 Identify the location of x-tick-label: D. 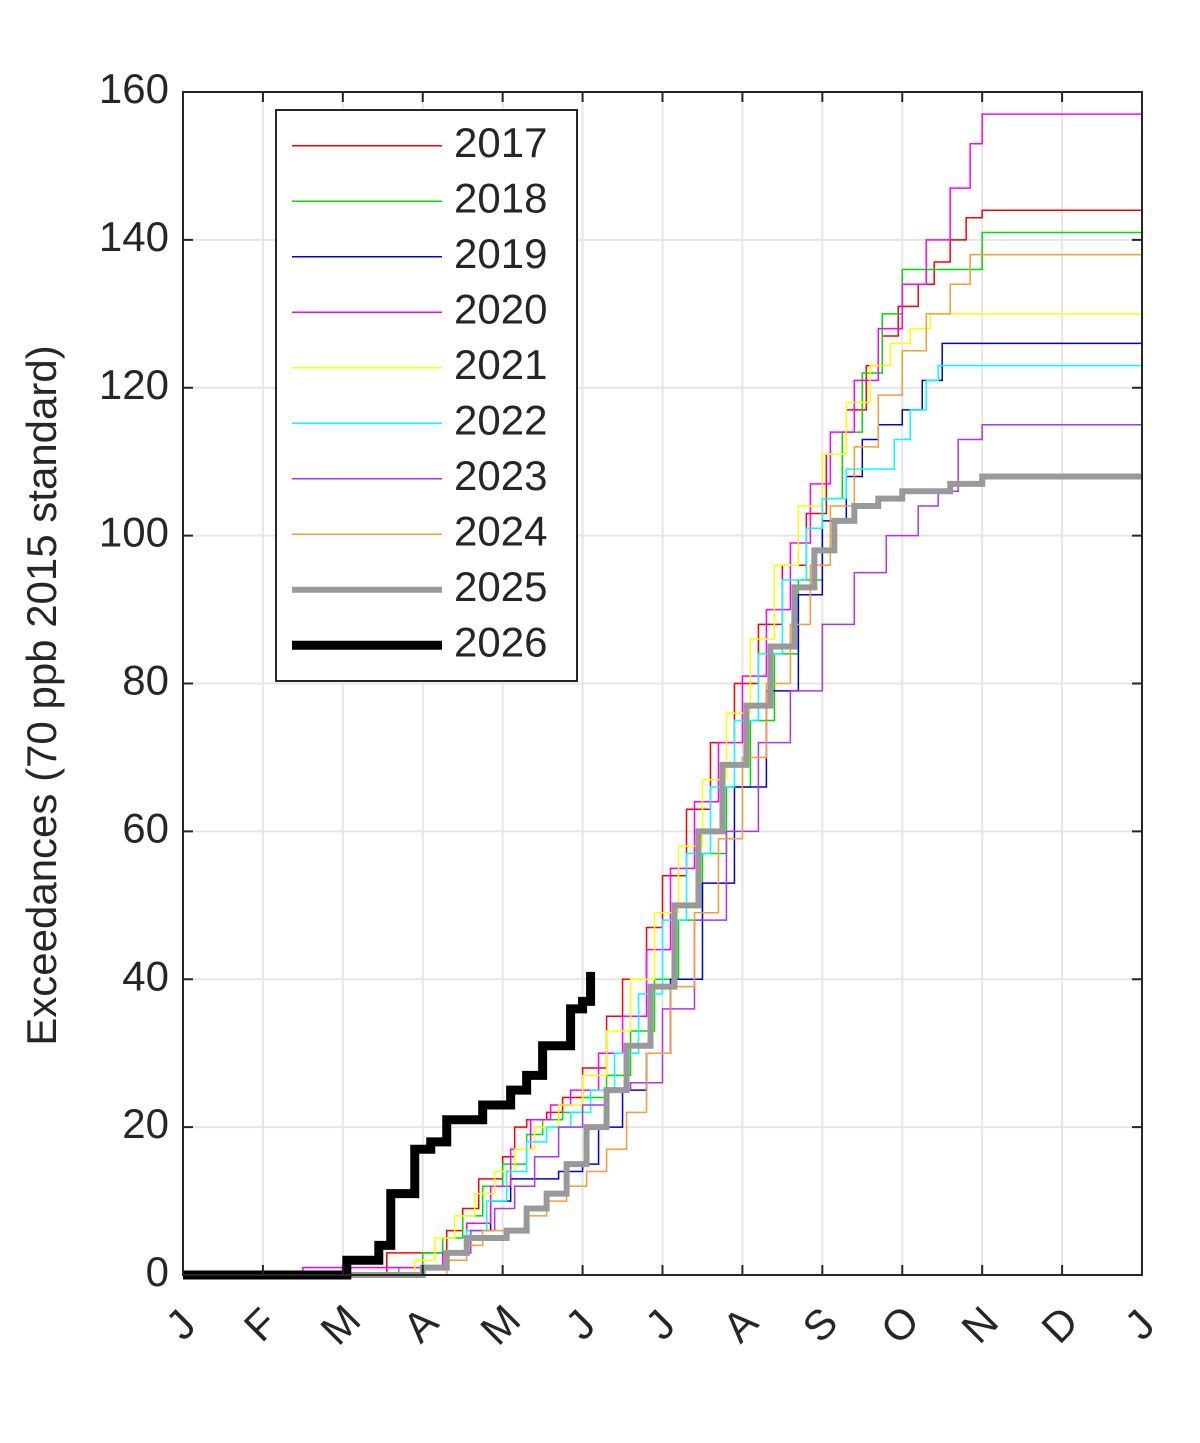
(1059, 1324).